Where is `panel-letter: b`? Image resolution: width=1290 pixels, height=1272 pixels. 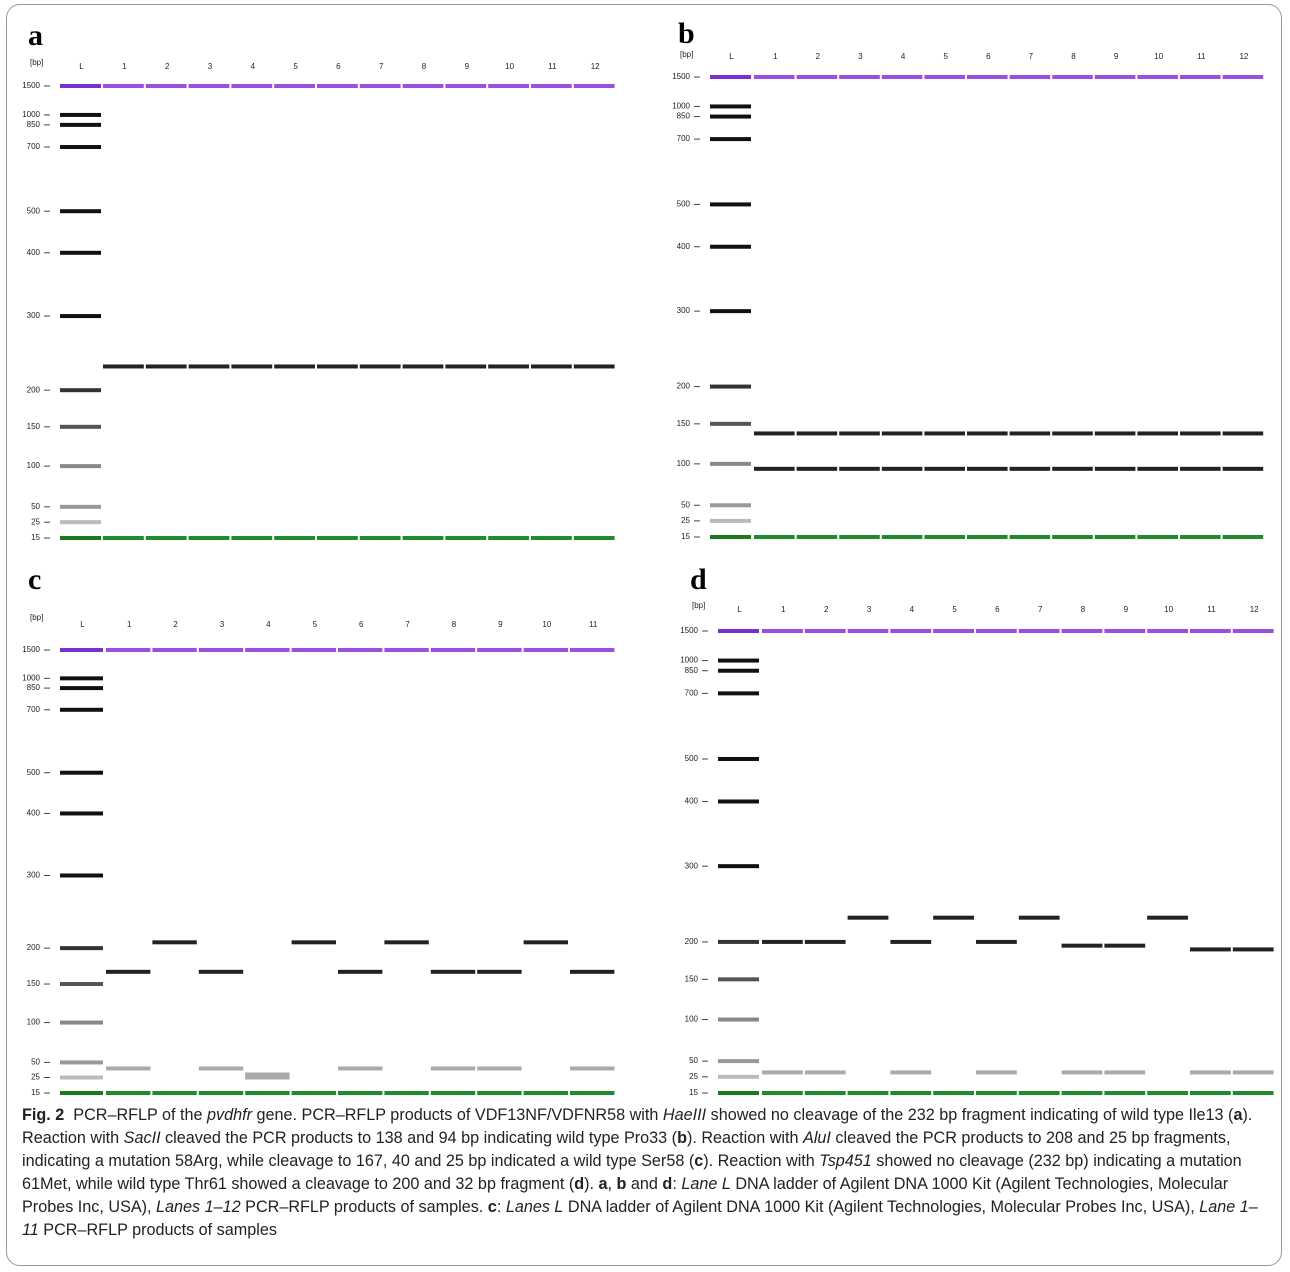
panel-letter: b is located at coordinates (686, 33).